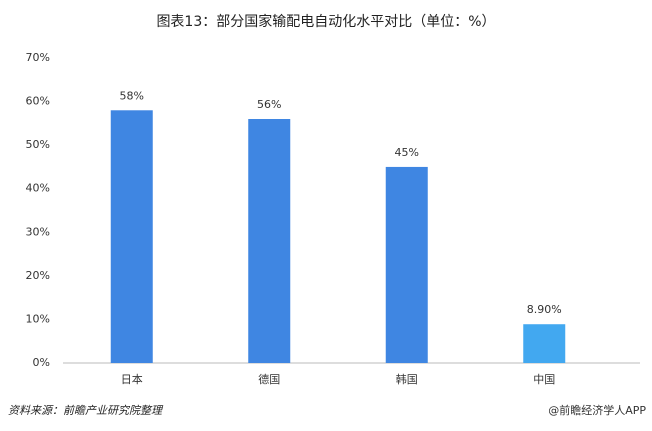  I want to click on y-tick-label: 60%, so click(38, 101).